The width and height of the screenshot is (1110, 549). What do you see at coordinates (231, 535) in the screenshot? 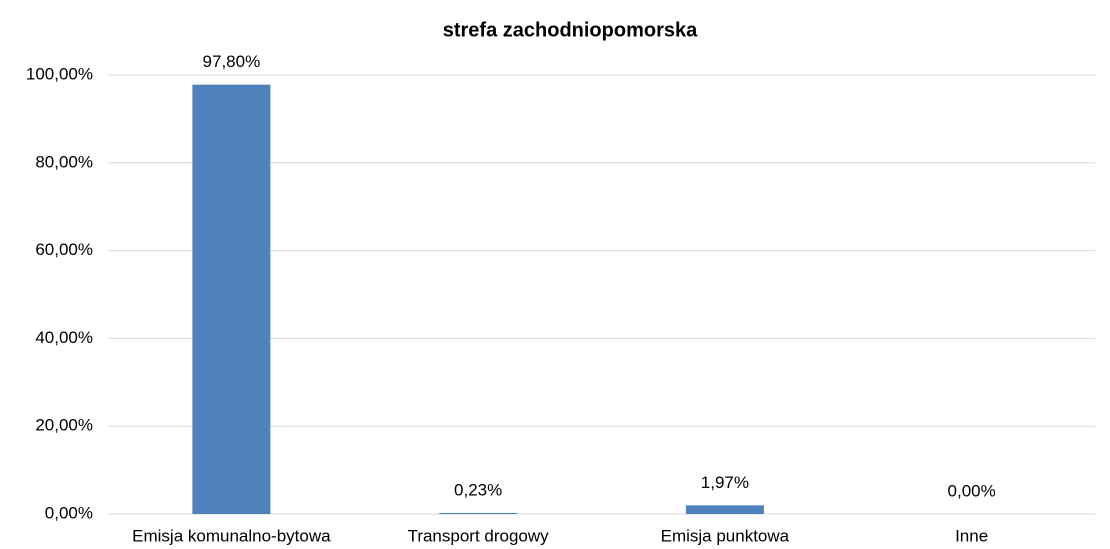
I see `x-tick-label: Emisja komunalno-bytowa` at bounding box center [231, 535].